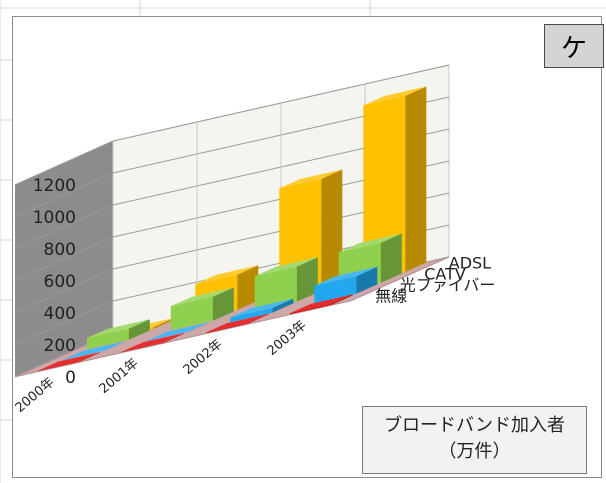  I want to click on category-label: 2000年, so click(35, 395).